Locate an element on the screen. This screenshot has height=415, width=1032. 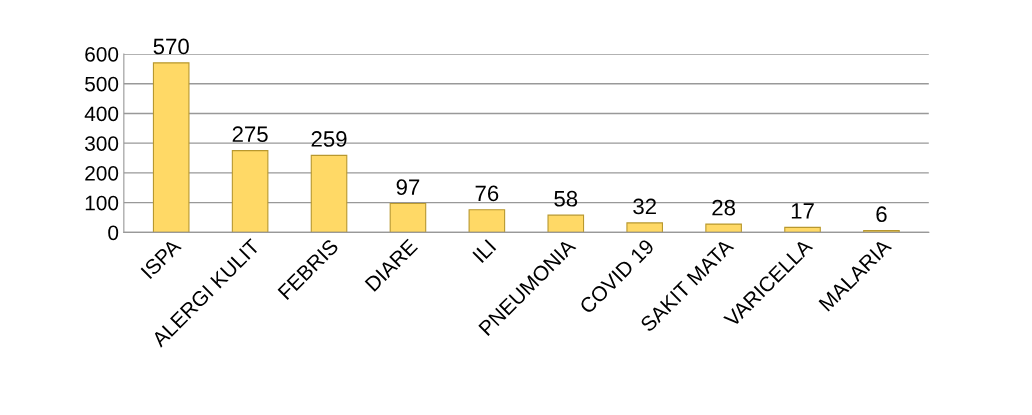
y-tick-label: 300 is located at coordinates (102, 143).